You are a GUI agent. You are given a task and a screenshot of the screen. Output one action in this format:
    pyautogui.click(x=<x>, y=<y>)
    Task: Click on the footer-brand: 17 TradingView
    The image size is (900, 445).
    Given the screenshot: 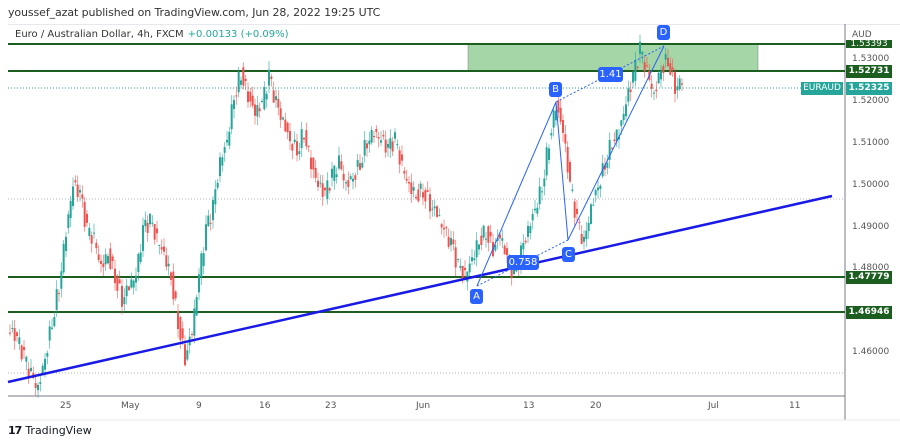 What is the action you would take?
    pyautogui.click(x=50, y=430)
    